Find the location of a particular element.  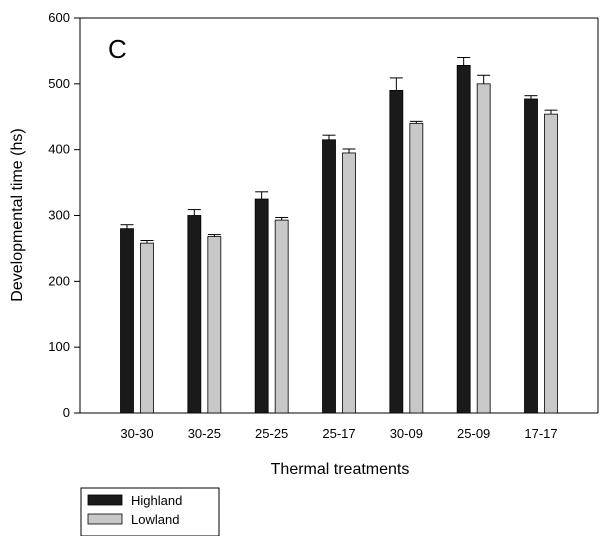

y-tick-label: 100 is located at coordinates (59, 346).